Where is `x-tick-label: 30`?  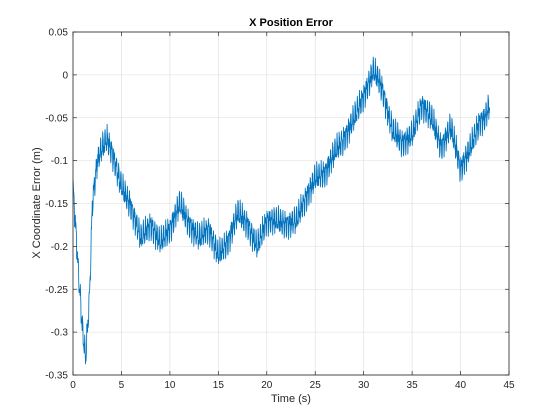
x-tick-label: 30 is located at coordinates (364, 385).